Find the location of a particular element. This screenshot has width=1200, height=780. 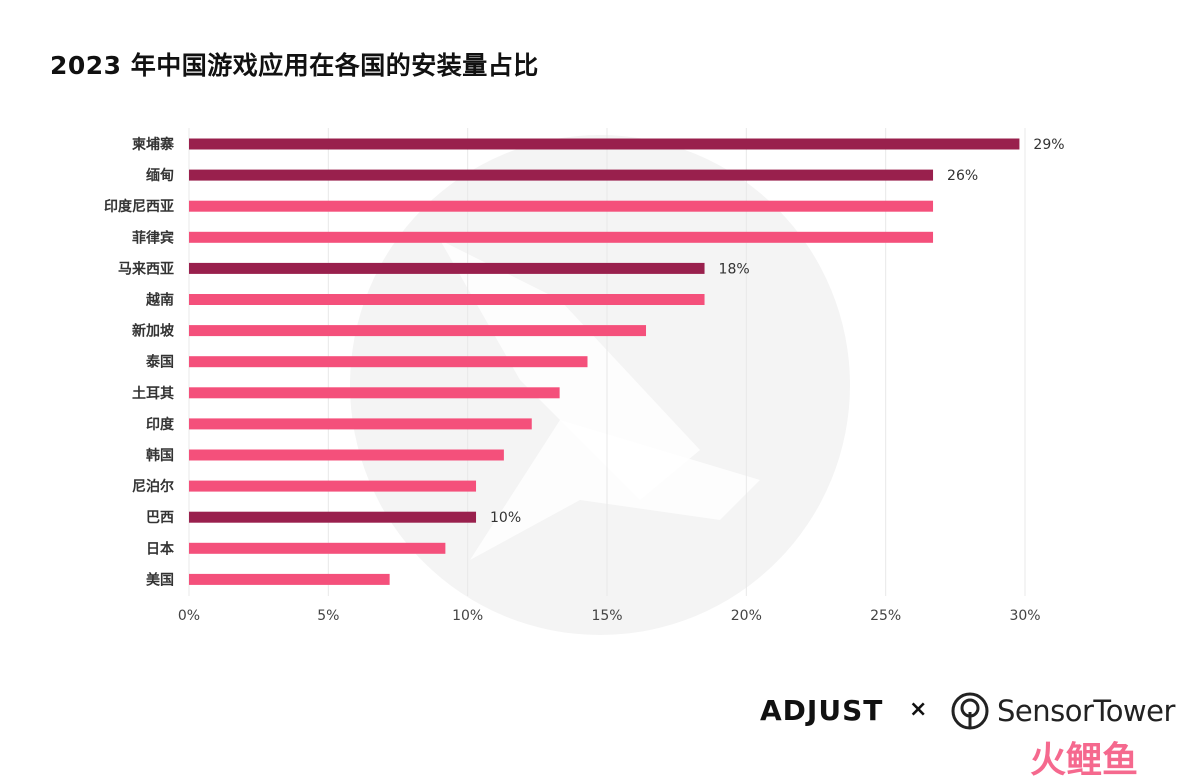

category-label: 韩国 is located at coordinates (160, 455).